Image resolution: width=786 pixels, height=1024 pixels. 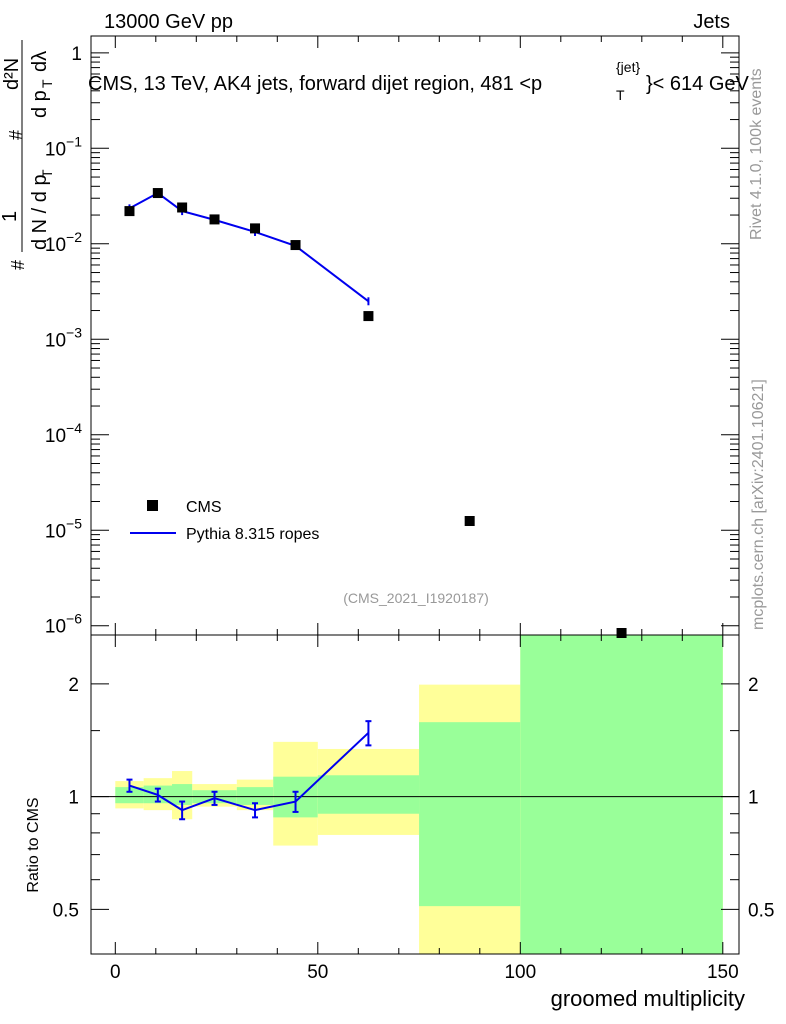 I want to click on y-label-denominator-2-sub: T, so click(x=47, y=83).